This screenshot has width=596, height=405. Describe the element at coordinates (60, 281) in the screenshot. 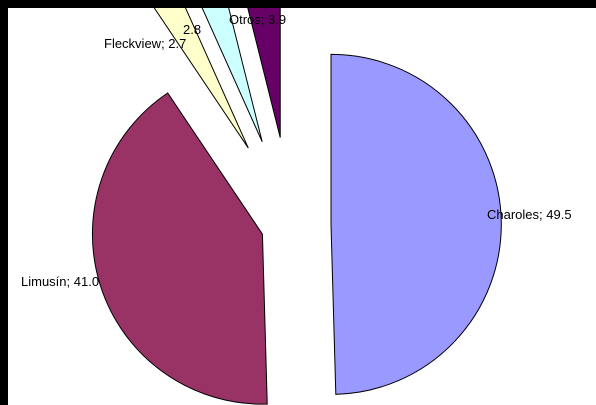

I see `slice-label-limusin: Limusín; 41.0` at that location.